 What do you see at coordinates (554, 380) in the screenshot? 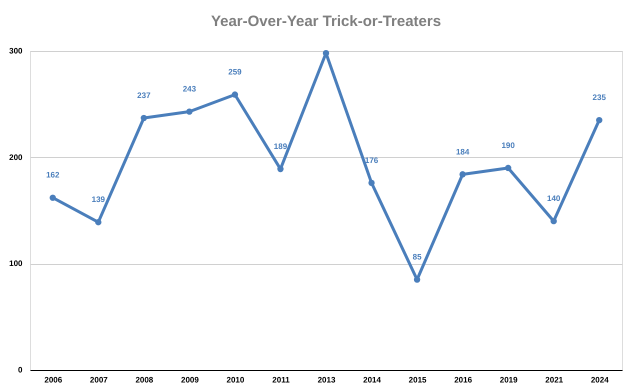
I see `x-tick-label: 2021` at bounding box center [554, 380].